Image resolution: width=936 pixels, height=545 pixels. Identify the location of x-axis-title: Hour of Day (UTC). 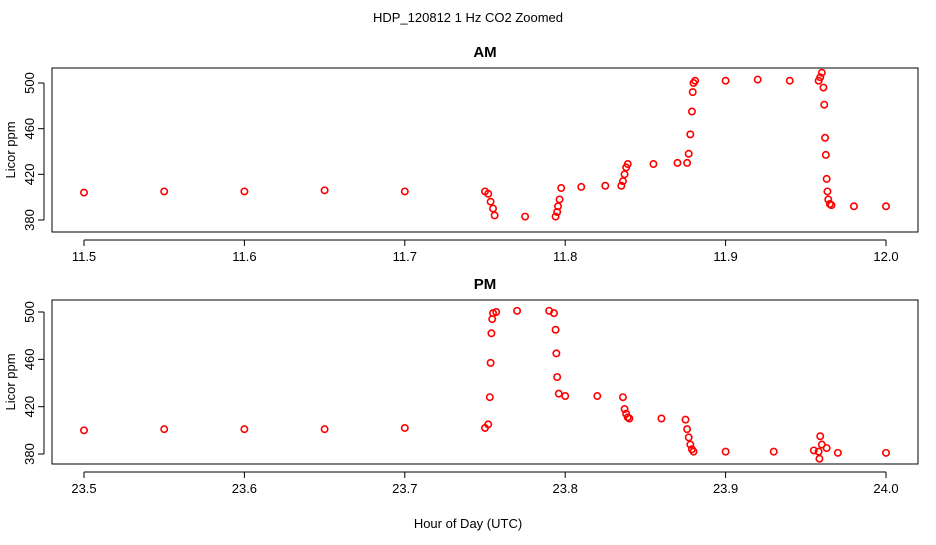
(468, 523).